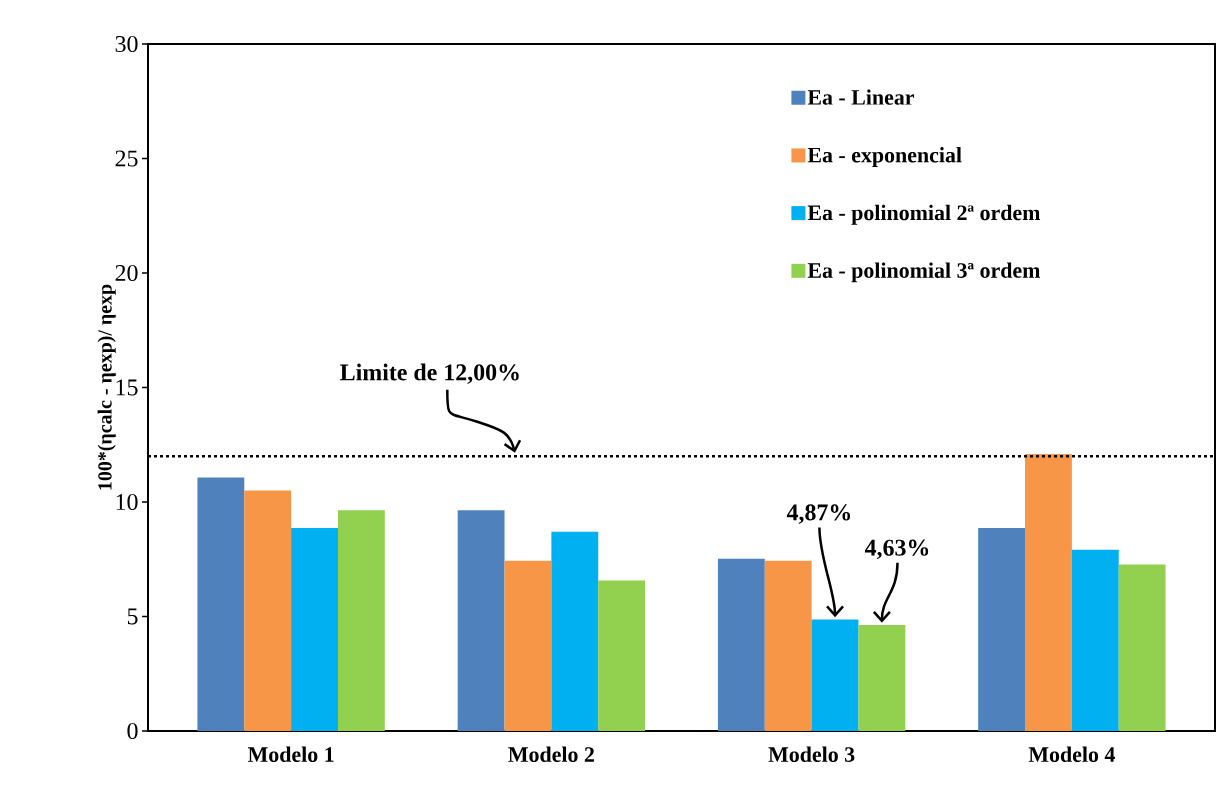  Describe the element at coordinates (126, 158) in the screenshot. I see `y-tick-label: 25` at that location.